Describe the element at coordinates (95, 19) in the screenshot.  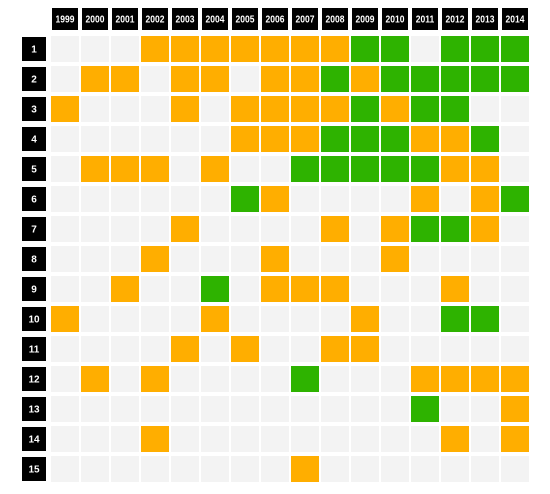
I see `column-header: 2000` at that location.